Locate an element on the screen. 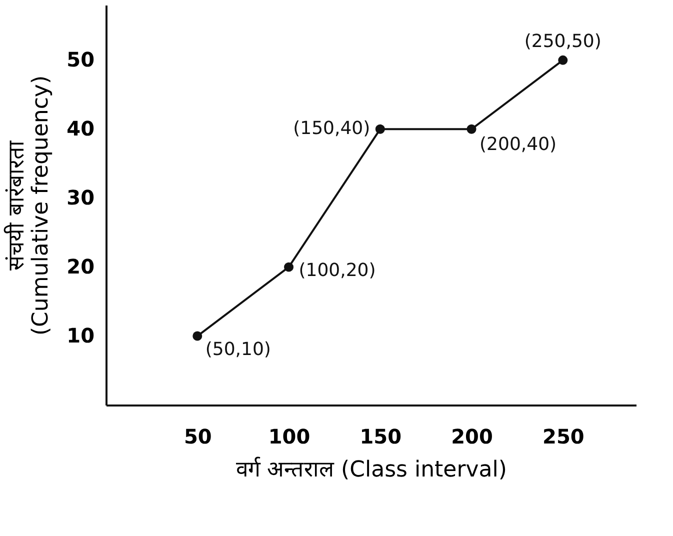 The image size is (673, 536). x-axis-title: वर्ग अन्तराल (Class interval) is located at coordinates (371, 469).